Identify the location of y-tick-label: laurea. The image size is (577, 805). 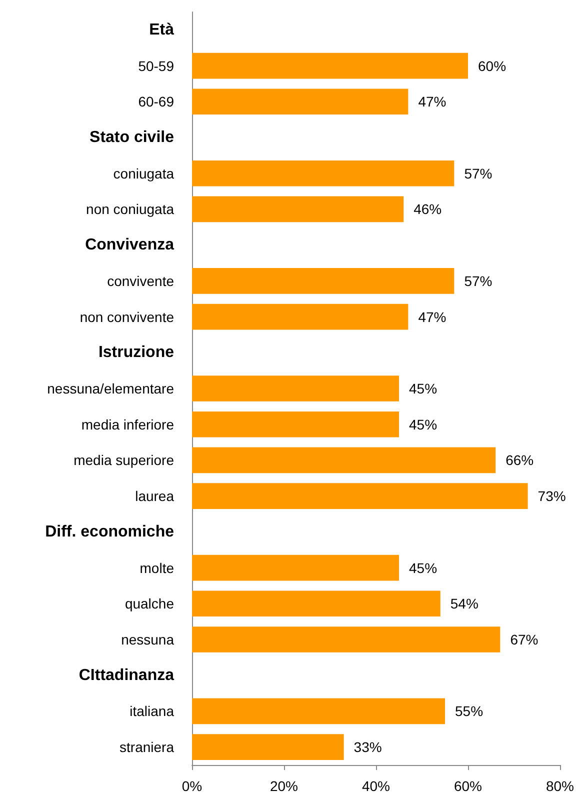
(154, 496).